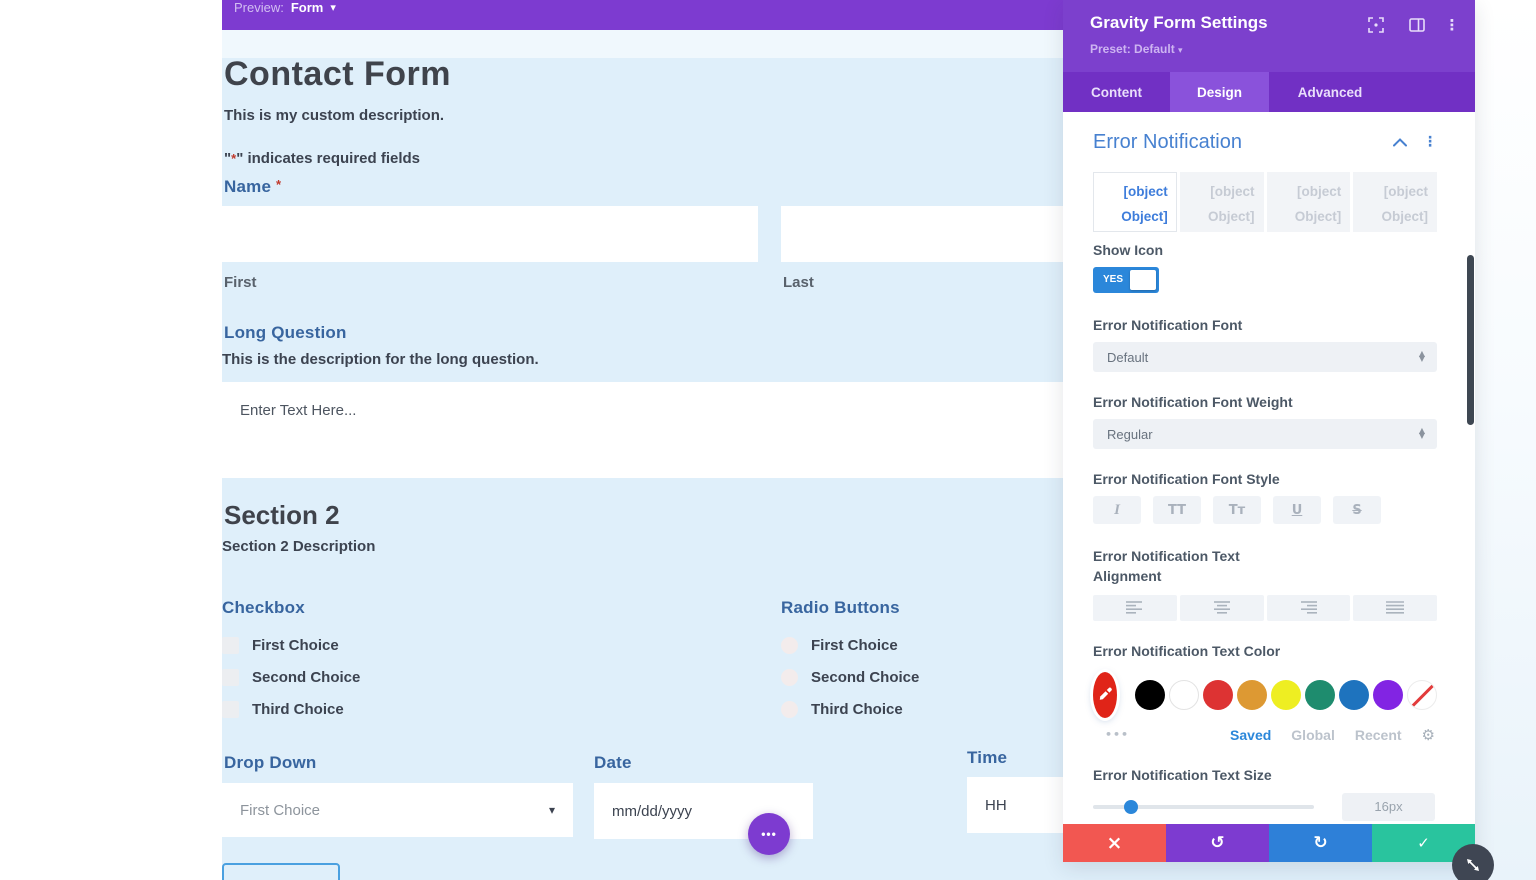  I want to click on select-arrows-icon: ▲ ▼, so click(1421, 433).